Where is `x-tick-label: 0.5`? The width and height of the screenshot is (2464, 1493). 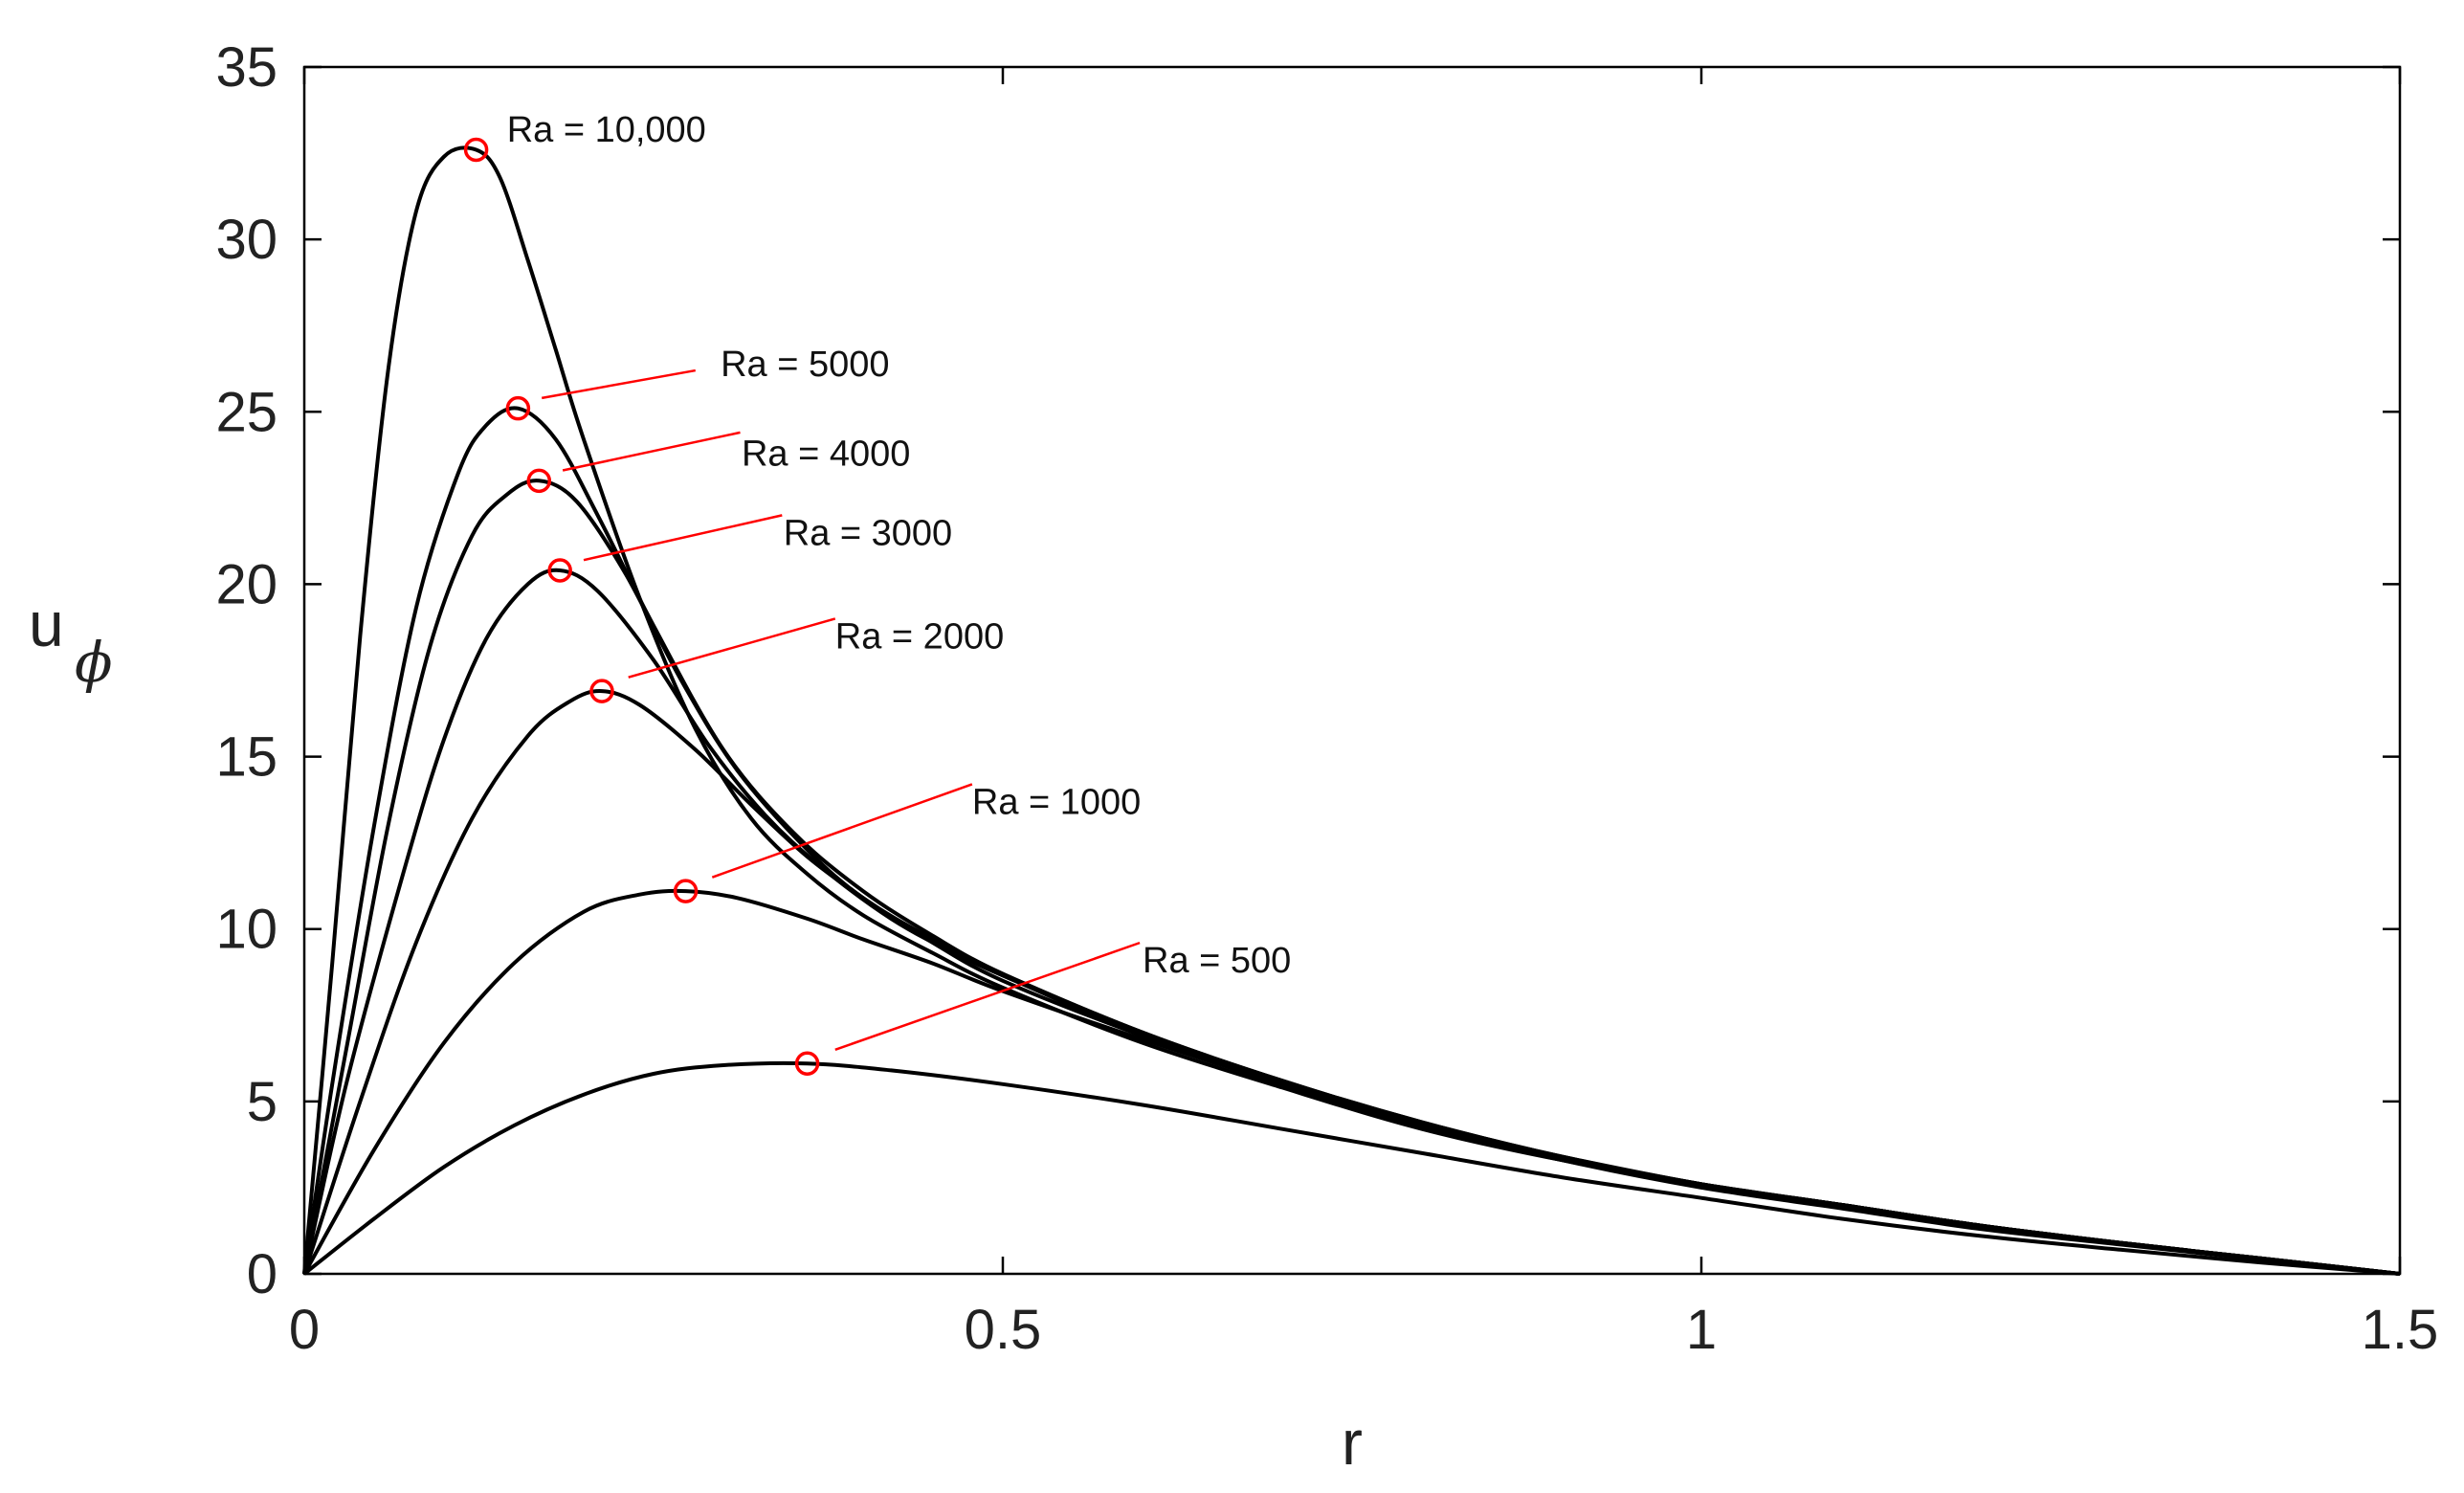 x-tick-label: 0.5 is located at coordinates (1003, 1330).